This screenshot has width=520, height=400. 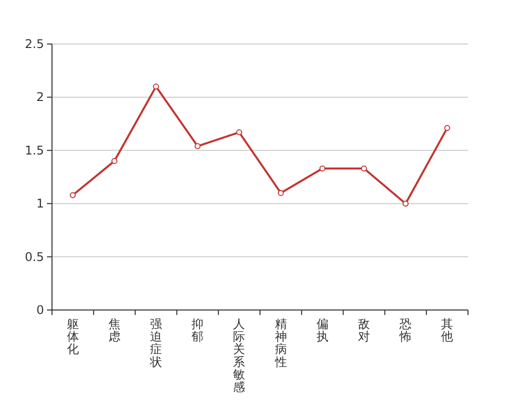 I want to click on x-tick-label: 焦虑, so click(x=114, y=330).